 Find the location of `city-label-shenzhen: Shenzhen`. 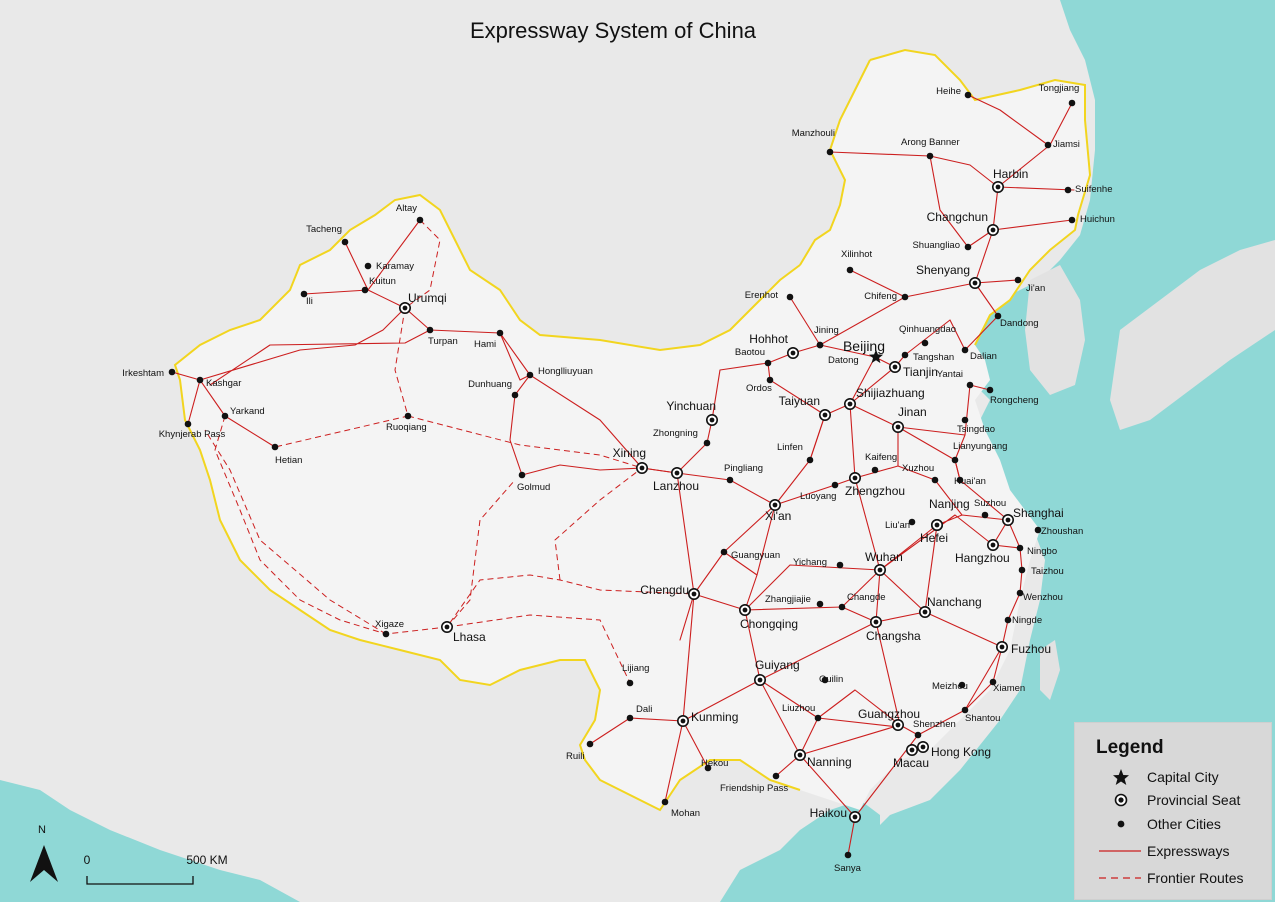

city-label-shenzhen: Shenzhen is located at coordinates (934, 724).